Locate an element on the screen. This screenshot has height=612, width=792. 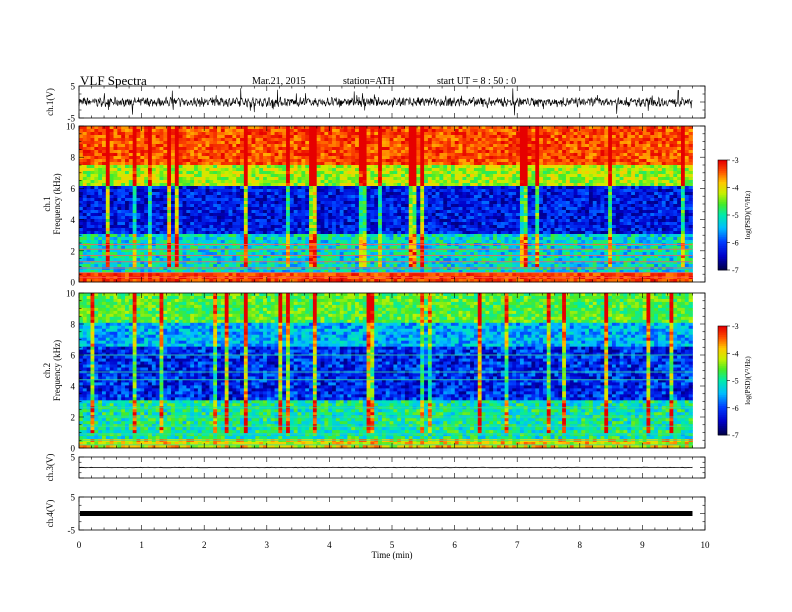
x-tick-label: 0 is located at coordinates (79, 545).